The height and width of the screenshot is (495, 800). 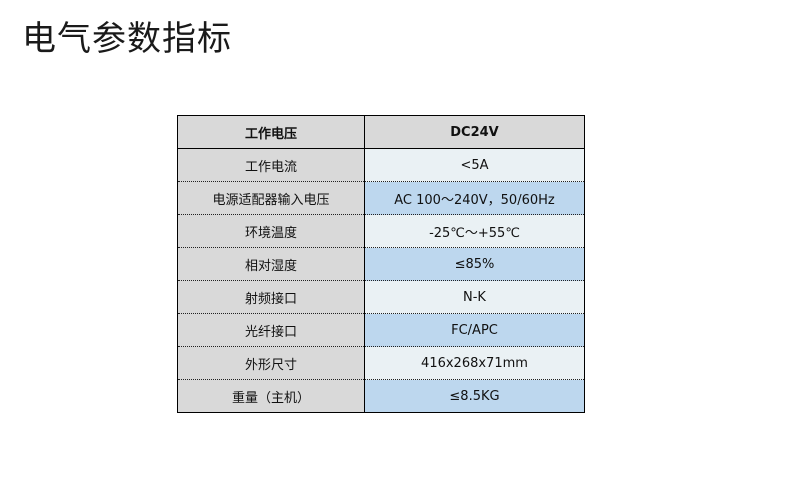 What do you see at coordinates (474, 396) in the screenshot?
I see `row-value: ≤8.5KG` at bounding box center [474, 396].